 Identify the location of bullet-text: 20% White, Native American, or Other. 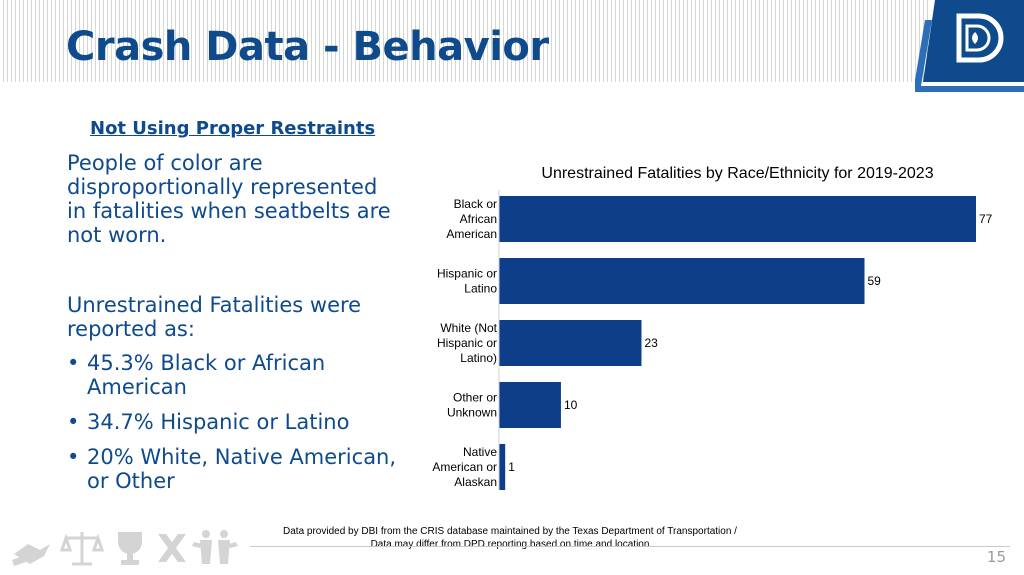
(242, 469).